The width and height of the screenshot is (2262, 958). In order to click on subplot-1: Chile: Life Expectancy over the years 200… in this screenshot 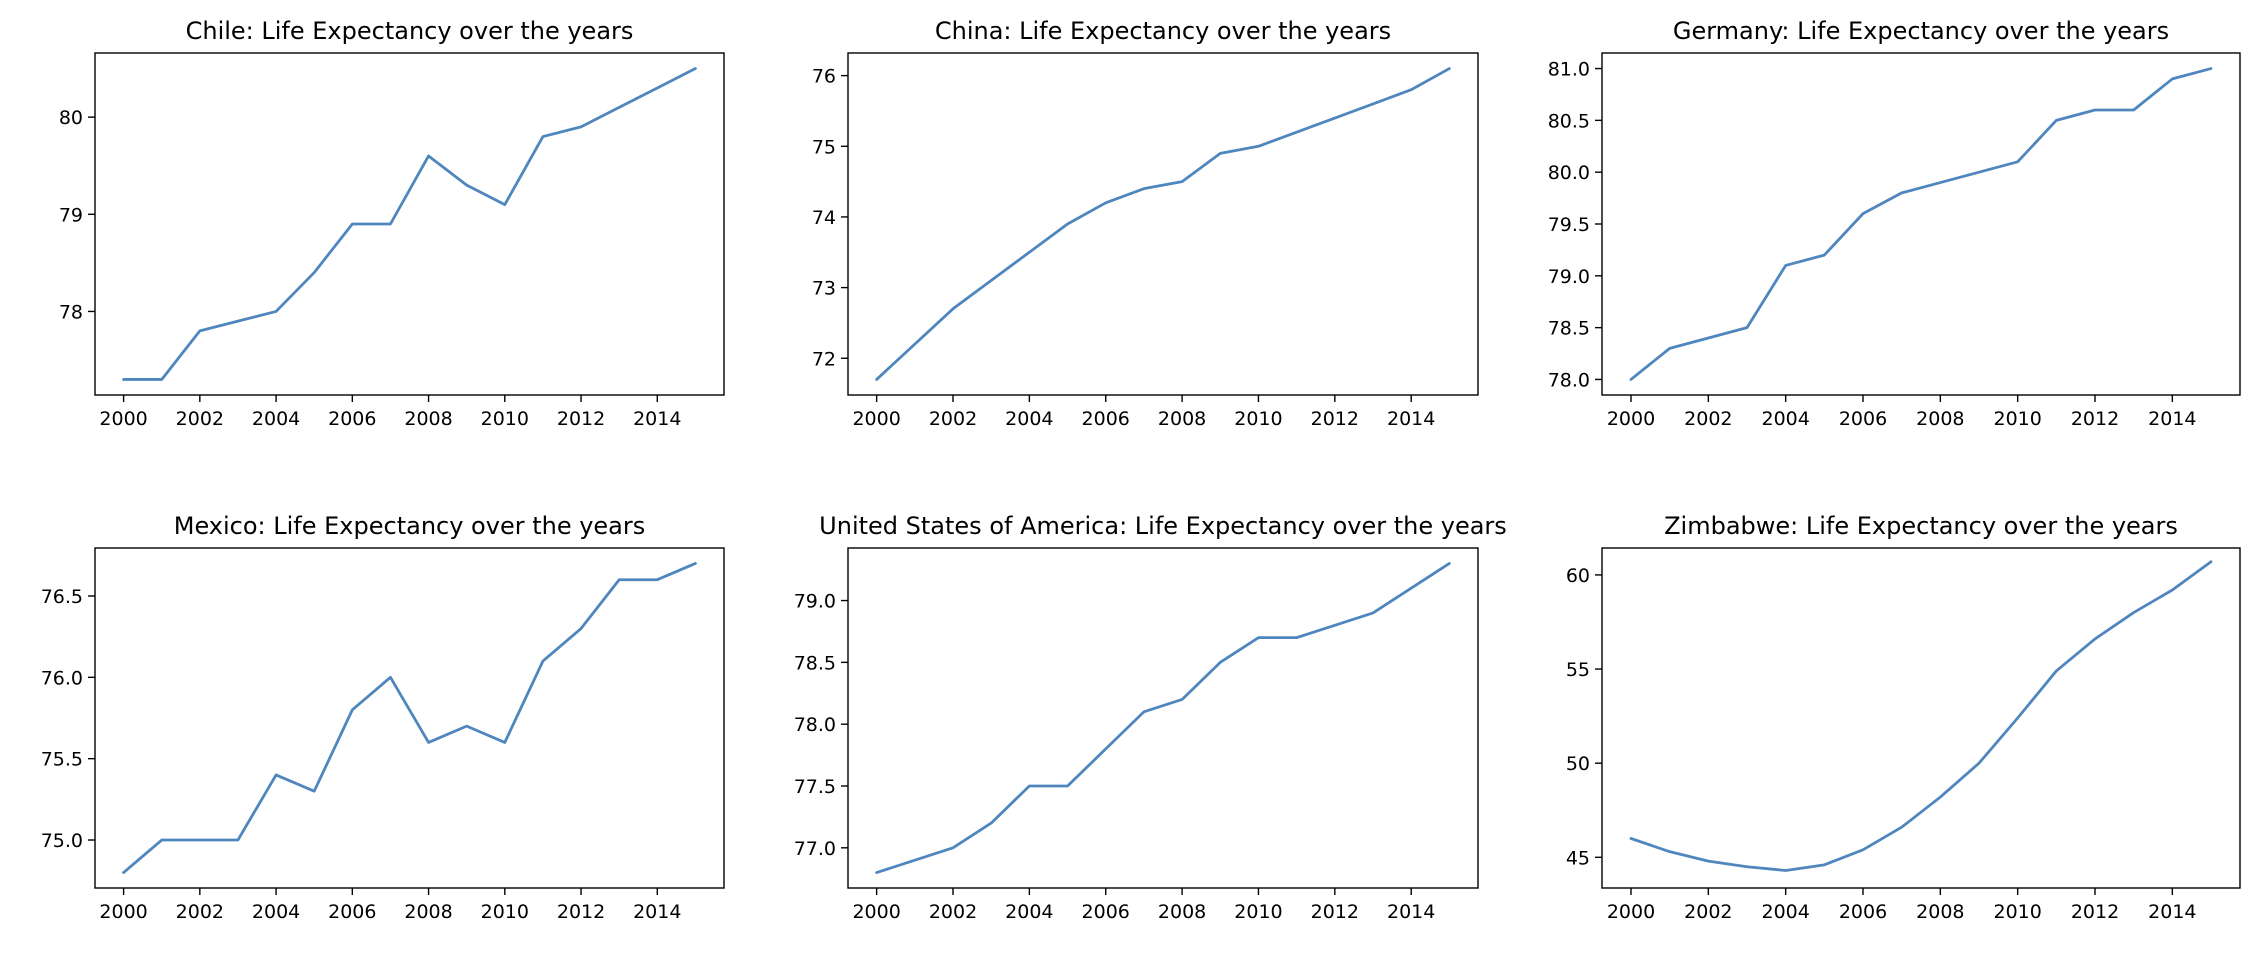, I will do `click(392, 223)`.